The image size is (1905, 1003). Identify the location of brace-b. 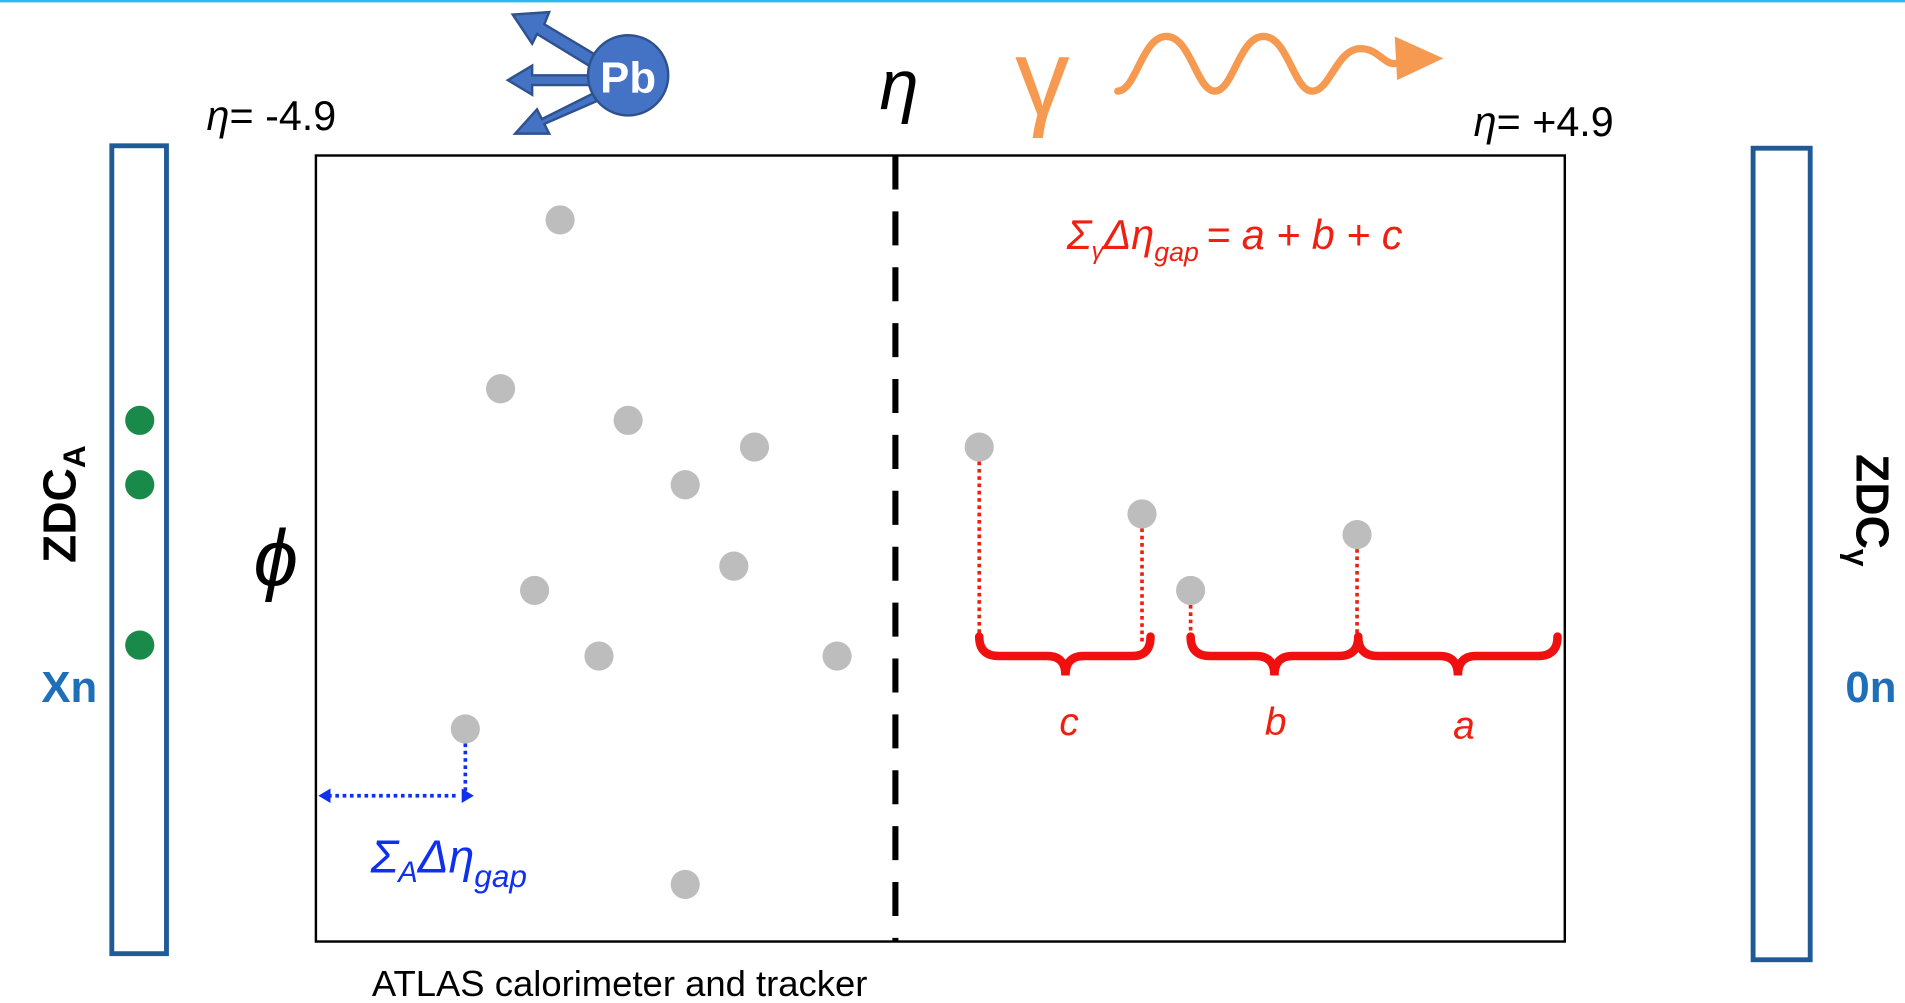
(1274, 654).